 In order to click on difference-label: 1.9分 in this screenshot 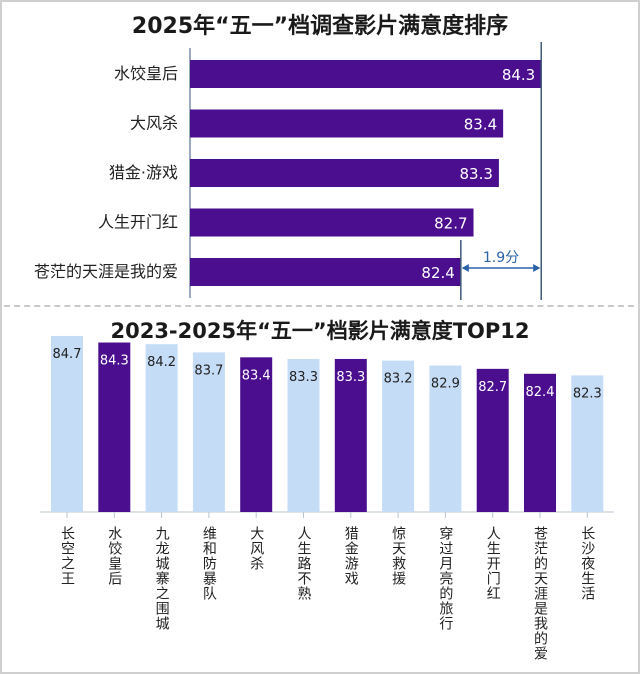, I will do `click(501, 258)`.